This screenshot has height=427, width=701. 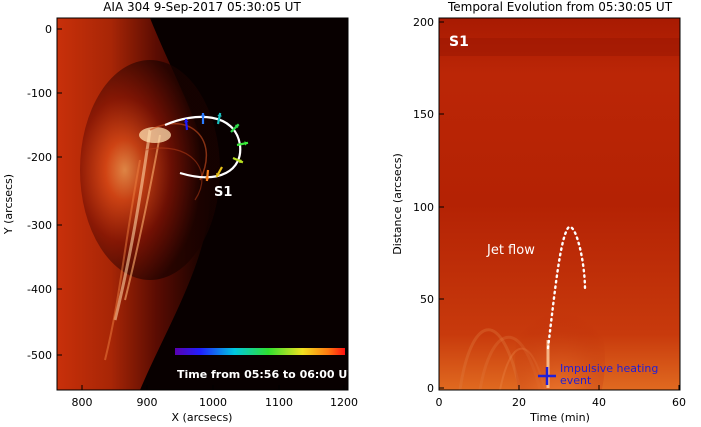 What do you see at coordinates (679, 402) in the screenshot?
I see `right-x-tick: 60` at bounding box center [679, 402].